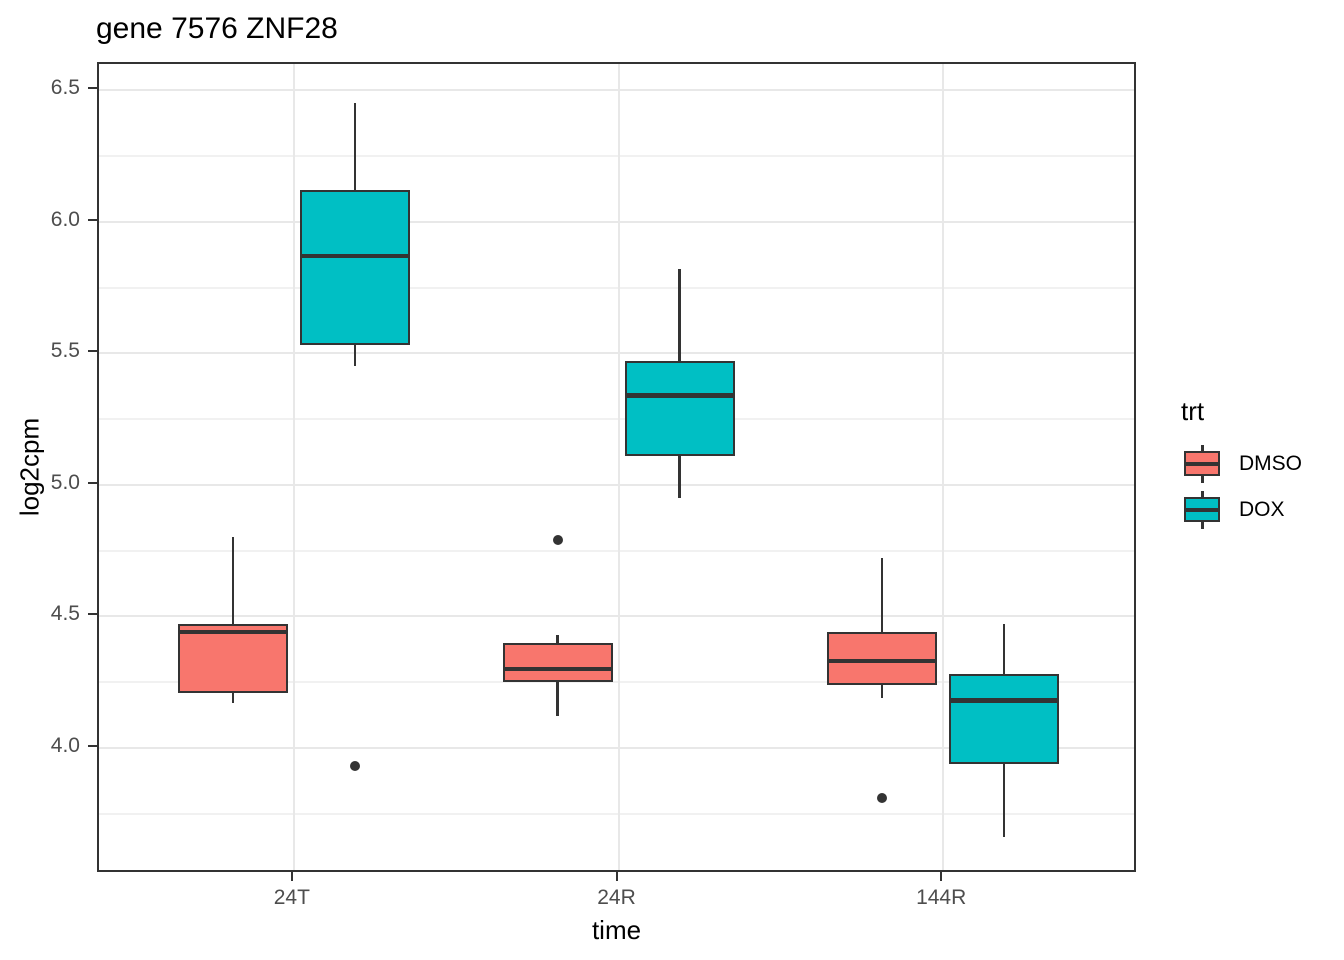 The image size is (1344, 960). Describe the element at coordinates (217, 28) in the screenshot. I see `plot-title: gene 7576 ZNF28` at that location.